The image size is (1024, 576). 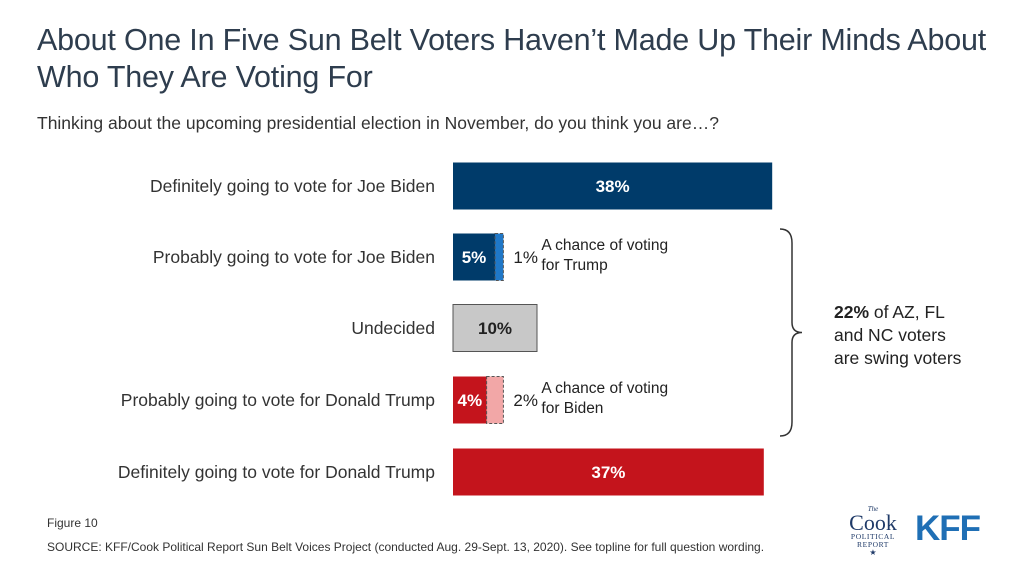 I want to click on lean-value-label: 1%, so click(x=525, y=257).